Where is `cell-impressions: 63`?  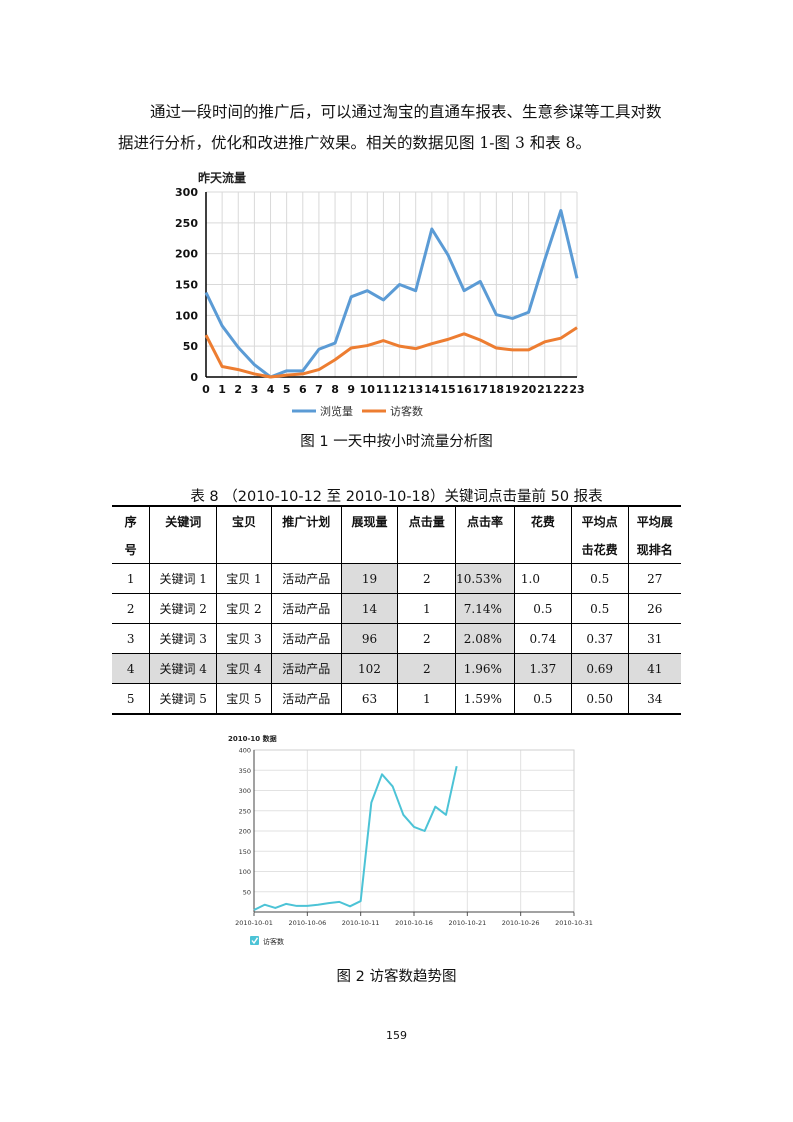
cell-impressions: 63 is located at coordinates (369, 699).